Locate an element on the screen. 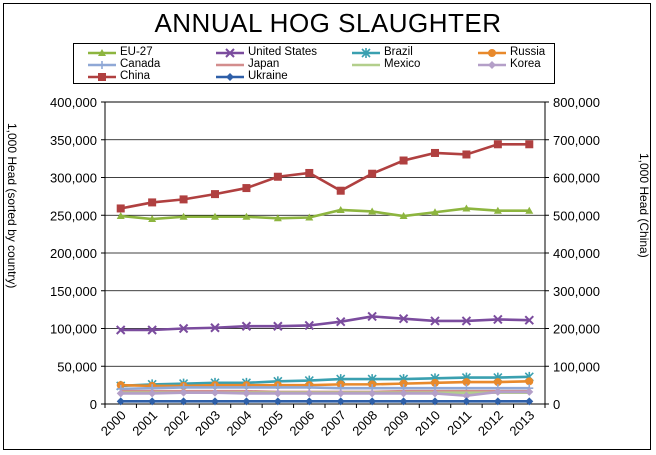 The image size is (656, 455). legend-label: EU-27 is located at coordinates (136, 52).